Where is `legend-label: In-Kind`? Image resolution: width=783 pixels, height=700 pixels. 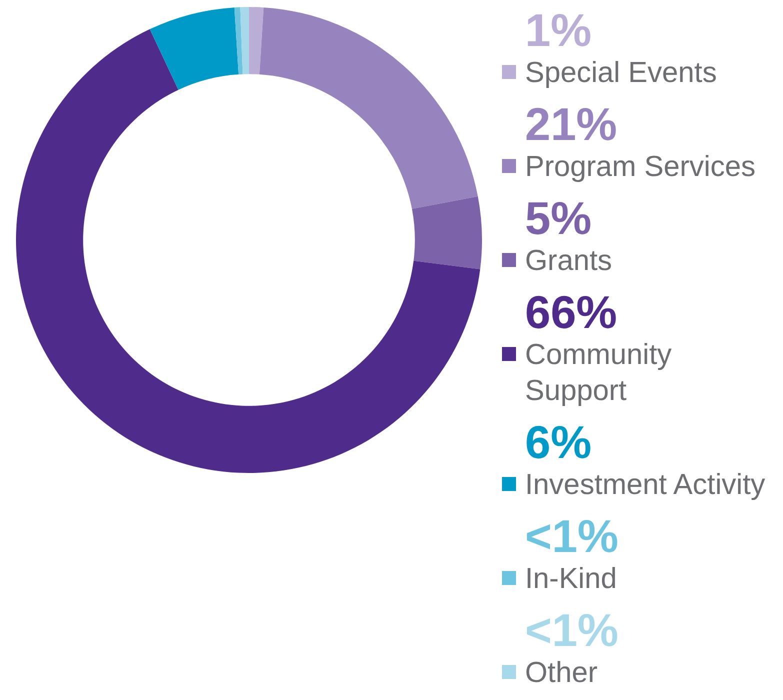
legend-label: In-Kind is located at coordinates (571, 579).